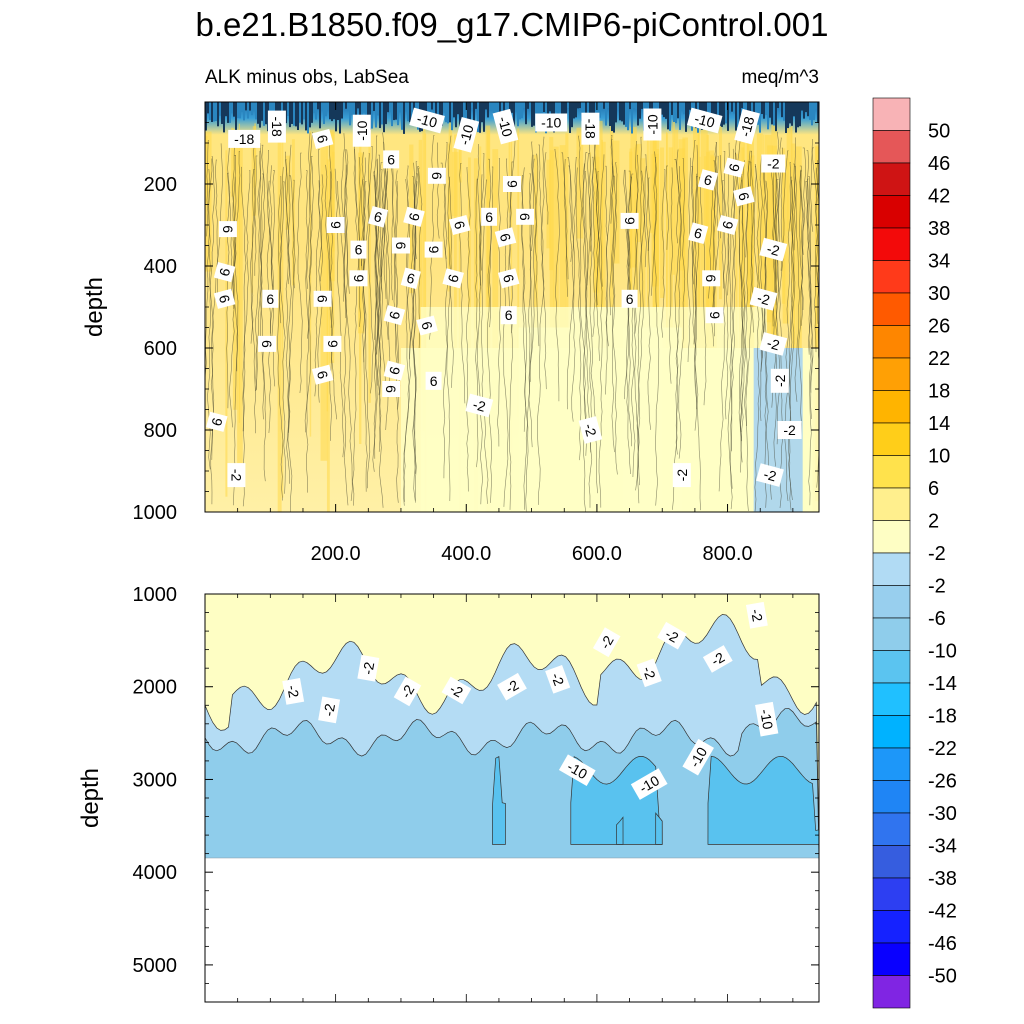 This screenshot has height=1024, width=1024. I want to click on colorbar-label: 2, so click(933, 522).